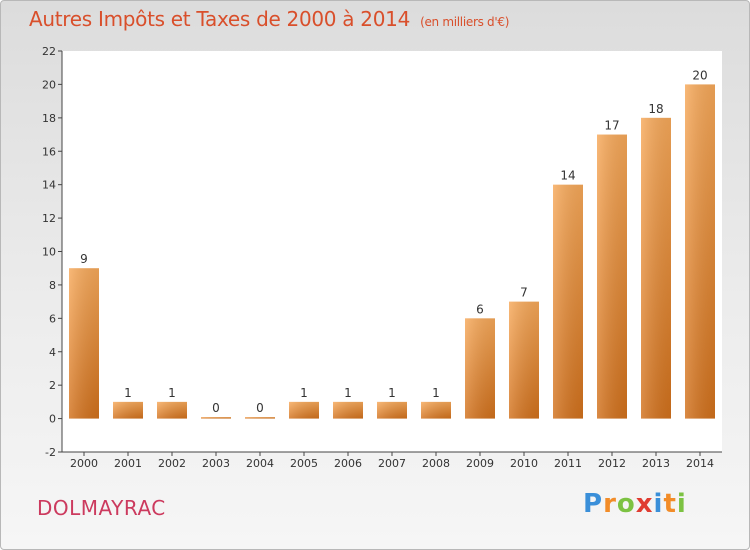 The image size is (750, 550). What do you see at coordinates (49, 84) in the screenshot?
I see `y-tick-label: 20` at bounding box center [49, 84].